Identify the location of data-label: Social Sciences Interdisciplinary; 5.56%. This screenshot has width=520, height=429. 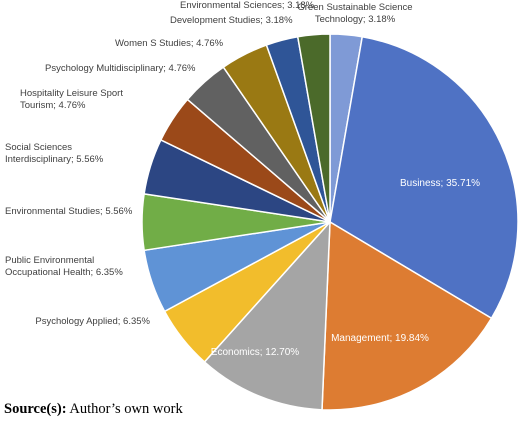
(54, 153).